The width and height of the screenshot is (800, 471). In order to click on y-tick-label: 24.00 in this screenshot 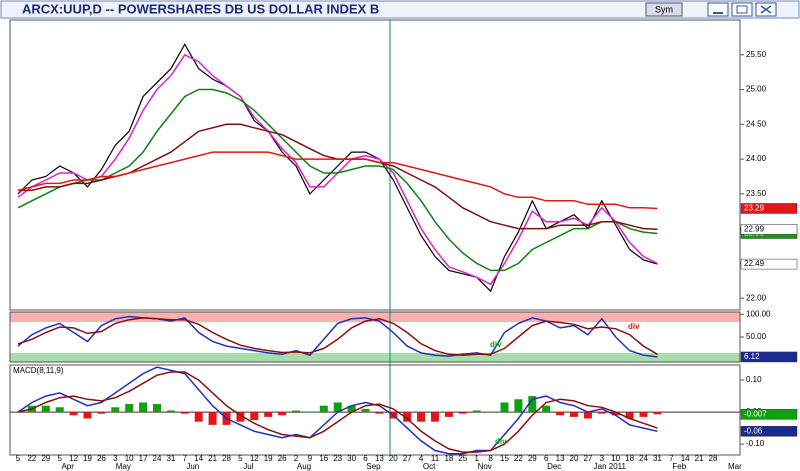, I will do `click(756, 158)`.